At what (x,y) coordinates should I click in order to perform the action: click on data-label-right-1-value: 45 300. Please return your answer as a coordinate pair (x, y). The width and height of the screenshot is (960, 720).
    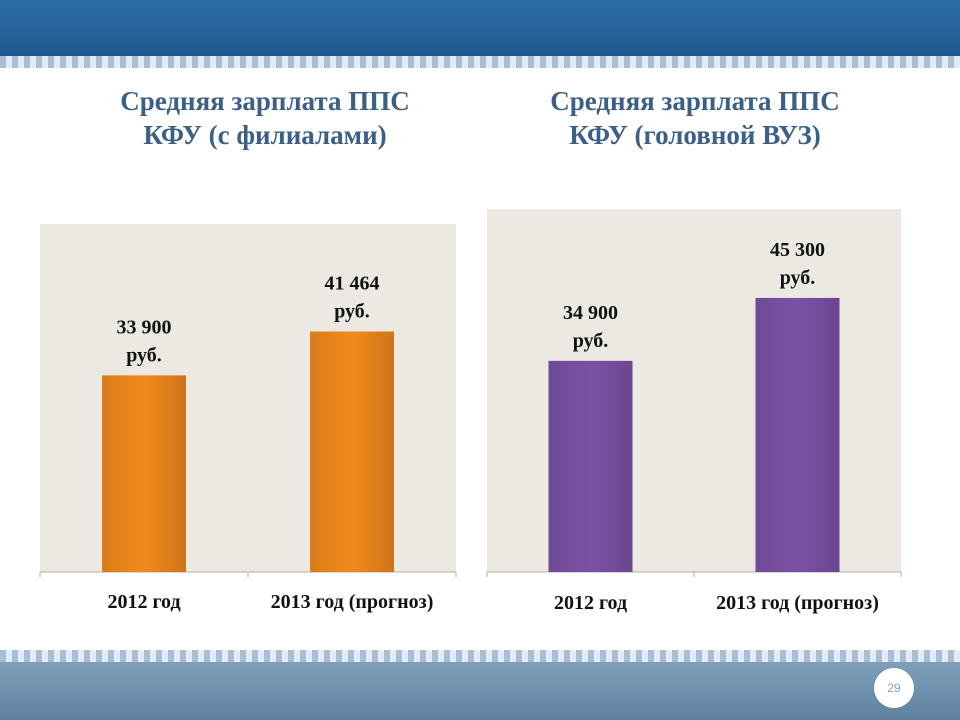
    Looking at the image, I should click on (797, 250).